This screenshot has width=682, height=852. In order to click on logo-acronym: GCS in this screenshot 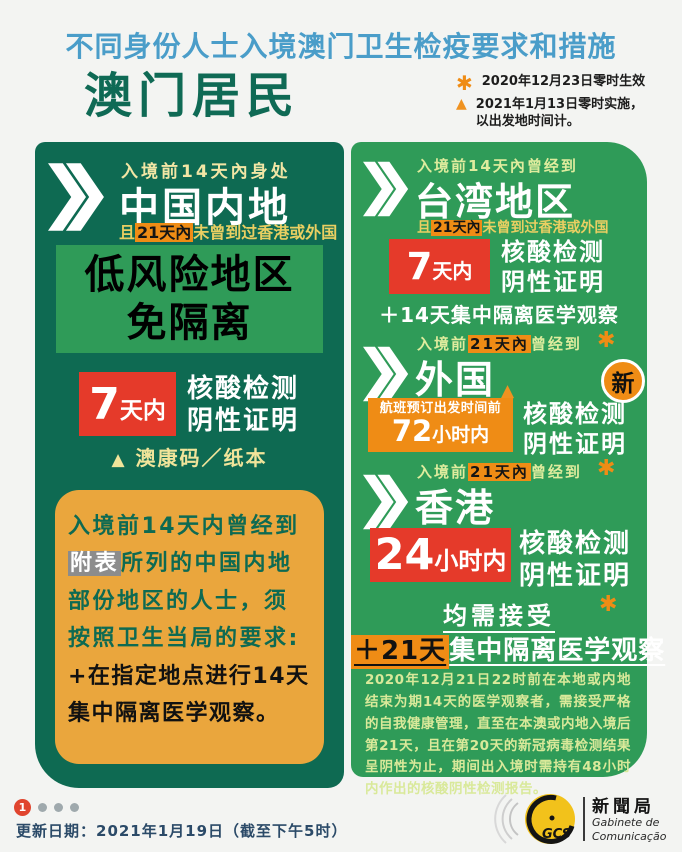, I will do `click(556, 834)`.